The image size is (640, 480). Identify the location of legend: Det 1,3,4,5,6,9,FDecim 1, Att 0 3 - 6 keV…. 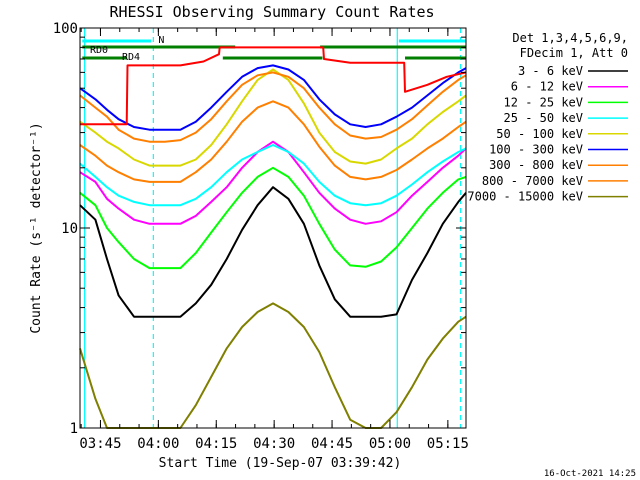
(547, 117).